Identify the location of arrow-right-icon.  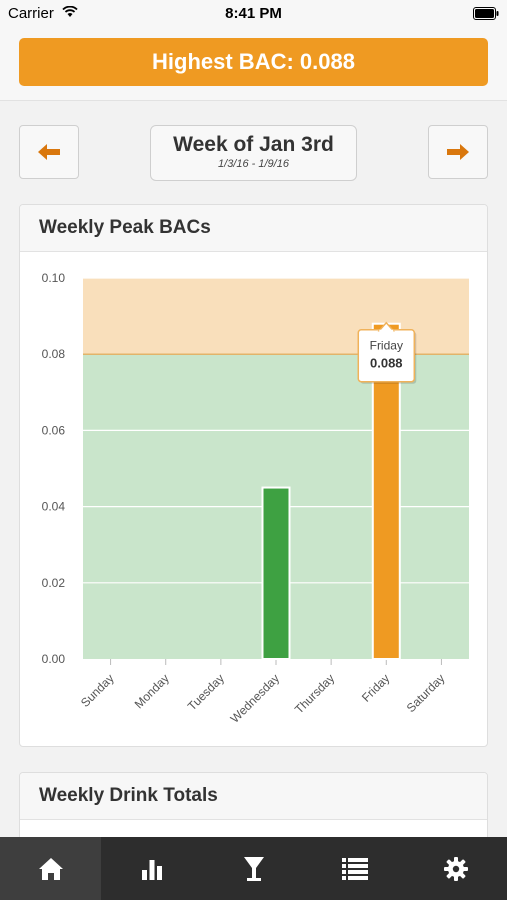
(458, 152).